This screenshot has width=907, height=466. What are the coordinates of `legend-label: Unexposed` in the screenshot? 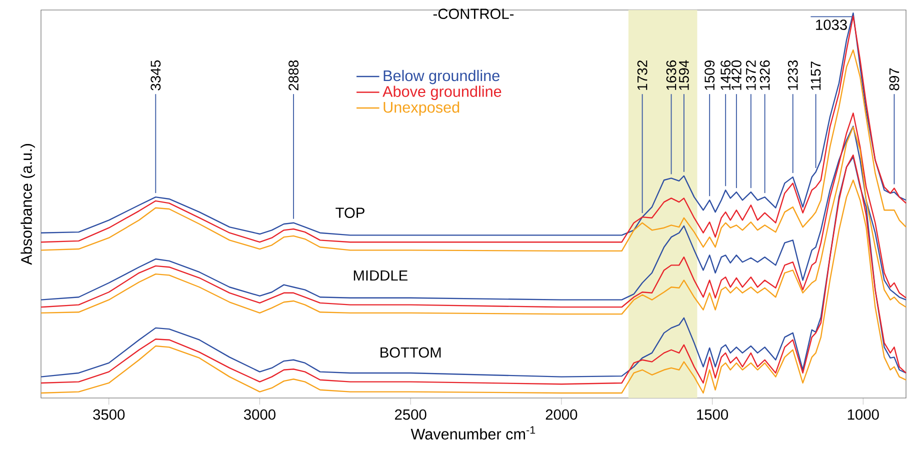 It's located at (422, 108).